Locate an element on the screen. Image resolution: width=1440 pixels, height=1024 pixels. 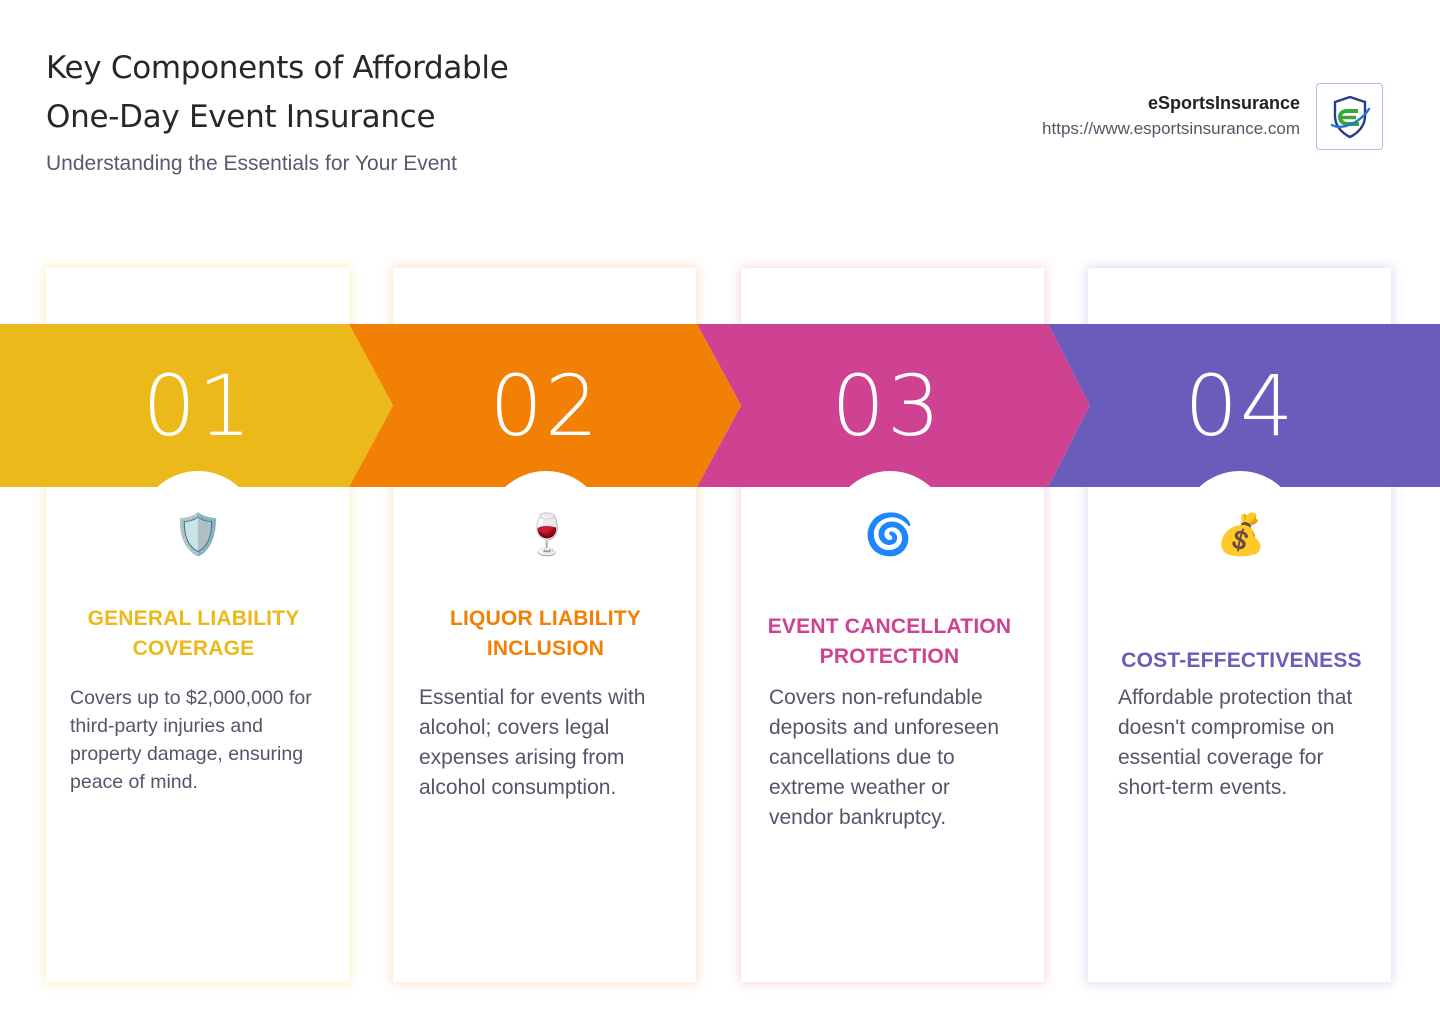
page-title-line-1: Key Components of Affordable is located at coordinates (277, 68).